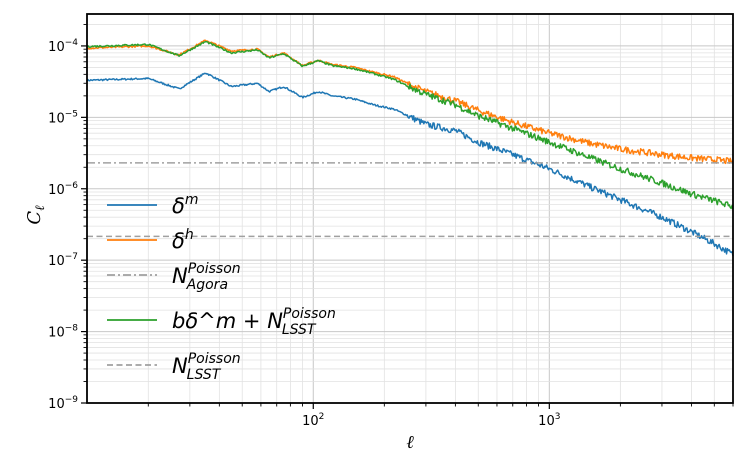 Image resolution: width=747 pixels, height=467 pixels. I want to click on y-tick-label: 10⁻⁵, so click(63, 117).